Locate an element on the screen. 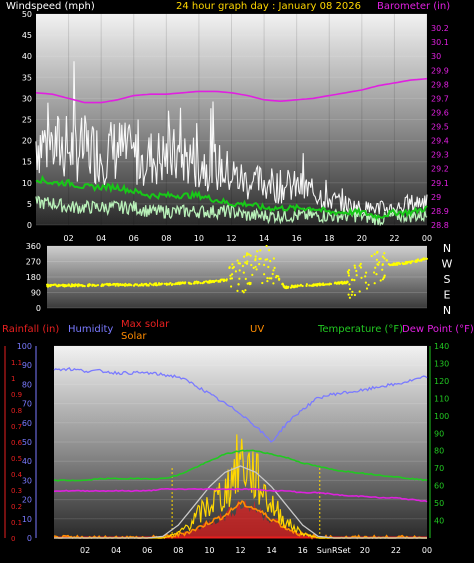 The image size is (474, 563). wind-y-tick-label: 20 is located at coordinates (27, 141).